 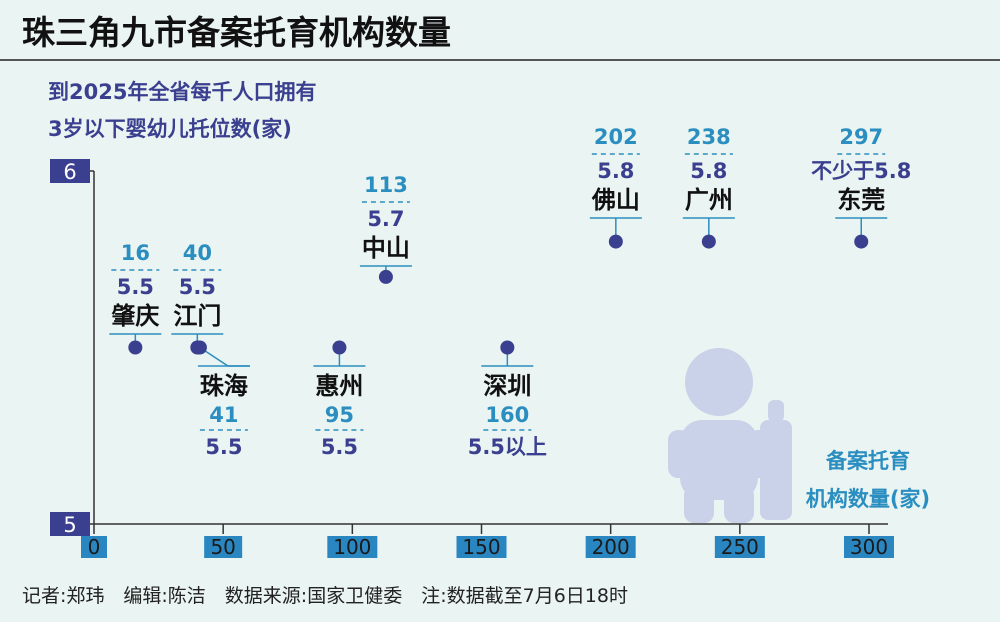 What do you see at coordinates (615, 200) in the screenshot?
I see `point-city-label: 佛山` at bounding box center [615, 200].